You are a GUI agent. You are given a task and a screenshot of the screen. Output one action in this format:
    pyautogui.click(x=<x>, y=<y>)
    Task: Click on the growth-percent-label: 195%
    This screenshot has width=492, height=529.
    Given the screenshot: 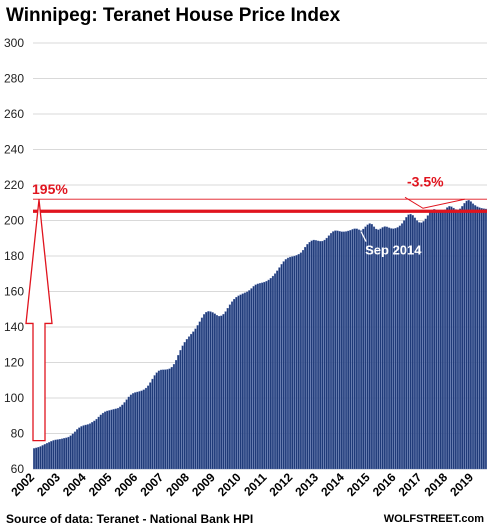 What is the action you would take?
    pyautogui.click(x=50, y=189)
    